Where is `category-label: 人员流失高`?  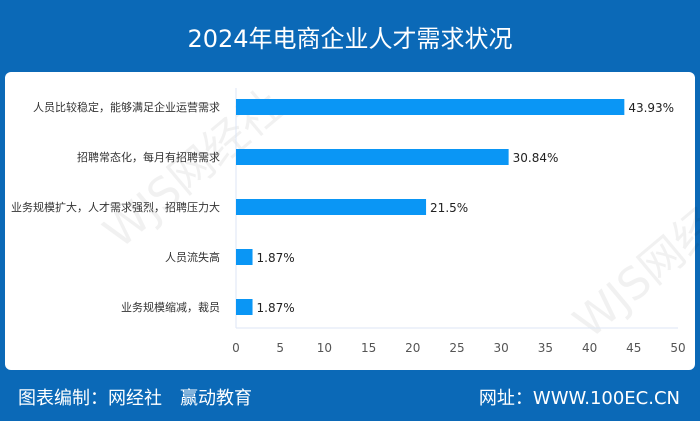 category-label: 人员流失高 is located at coordinates (192, 257).